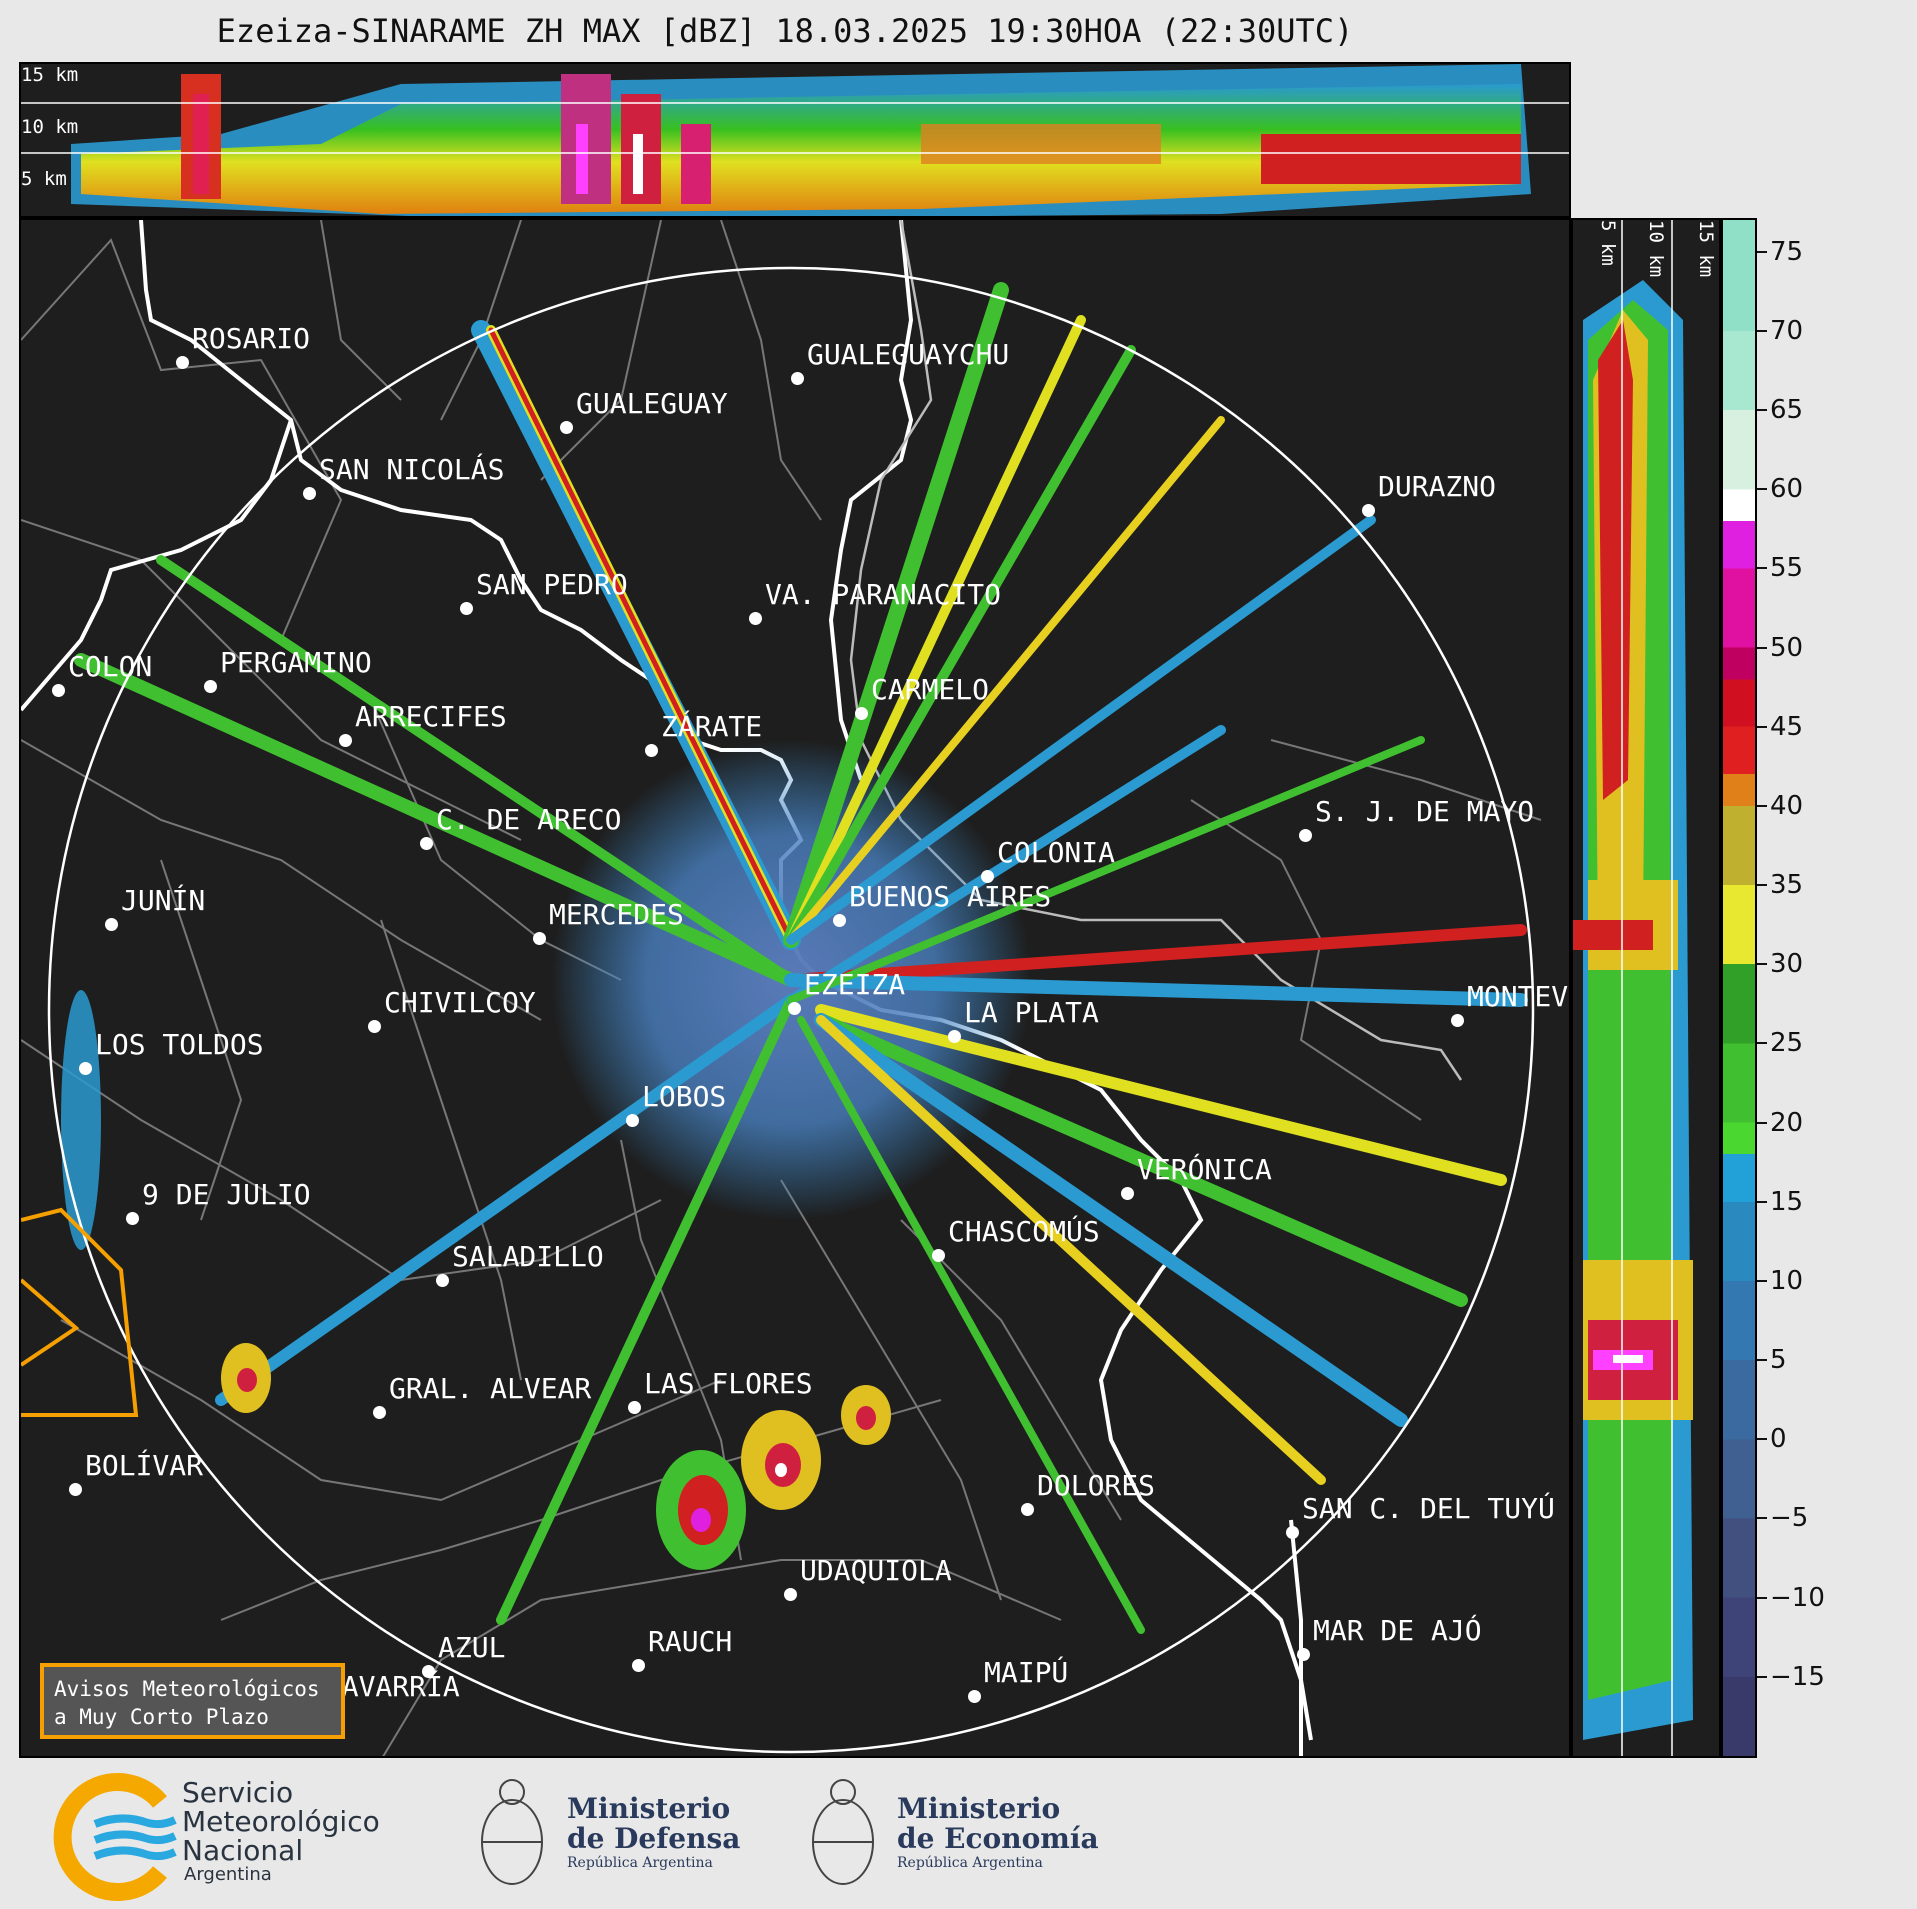 This screenshot has width=1917, height=1909. What do you see at coordinates (187, 1689) in the screenshot?
I see `notice-line-1: Avisos Meteorológicos` at bounding box center [187, 1689].